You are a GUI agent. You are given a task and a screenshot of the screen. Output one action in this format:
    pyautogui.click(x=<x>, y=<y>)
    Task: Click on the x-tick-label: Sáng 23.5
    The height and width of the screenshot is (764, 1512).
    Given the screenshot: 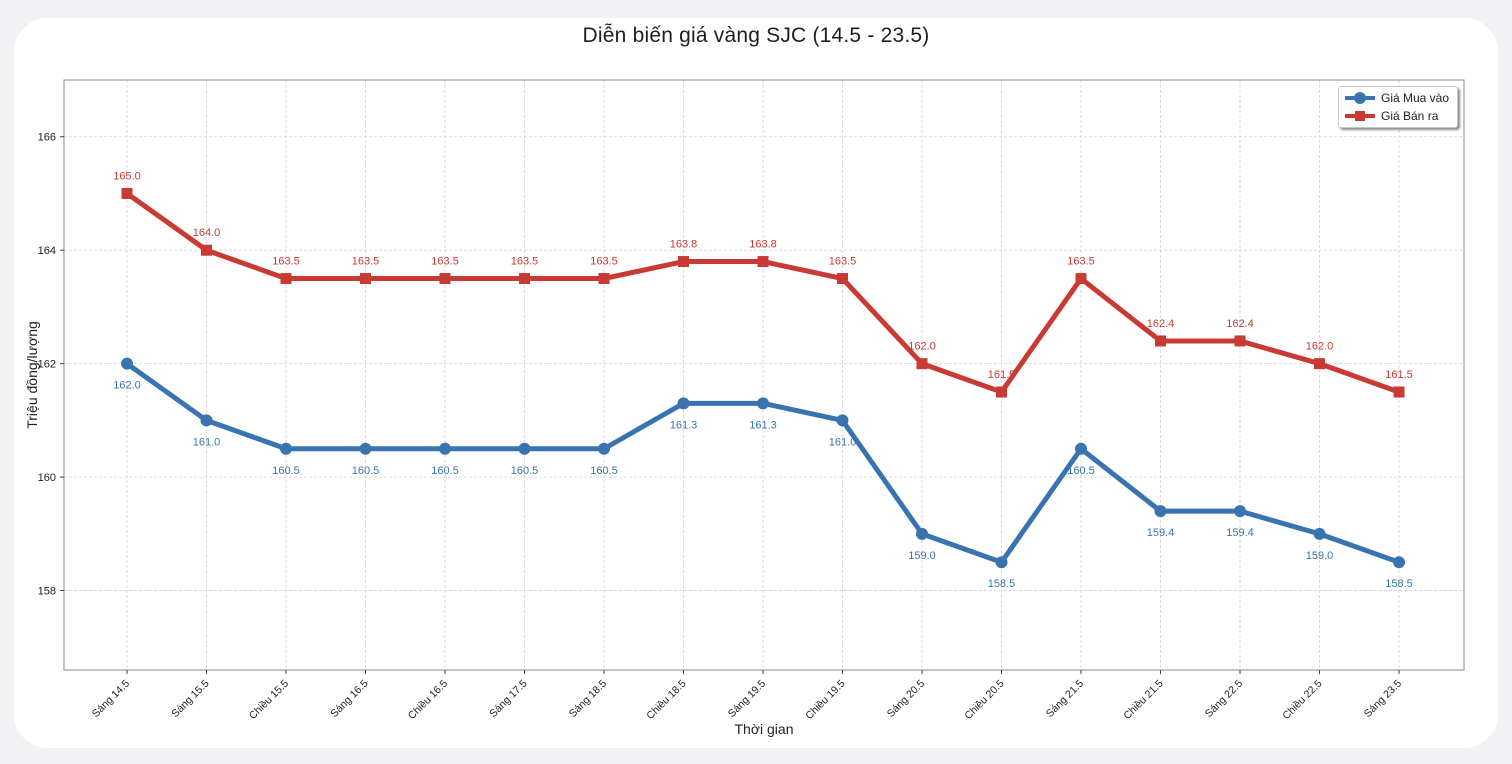 What is the action you would take?
    pyautogui.click(x=1383, y=699)
    